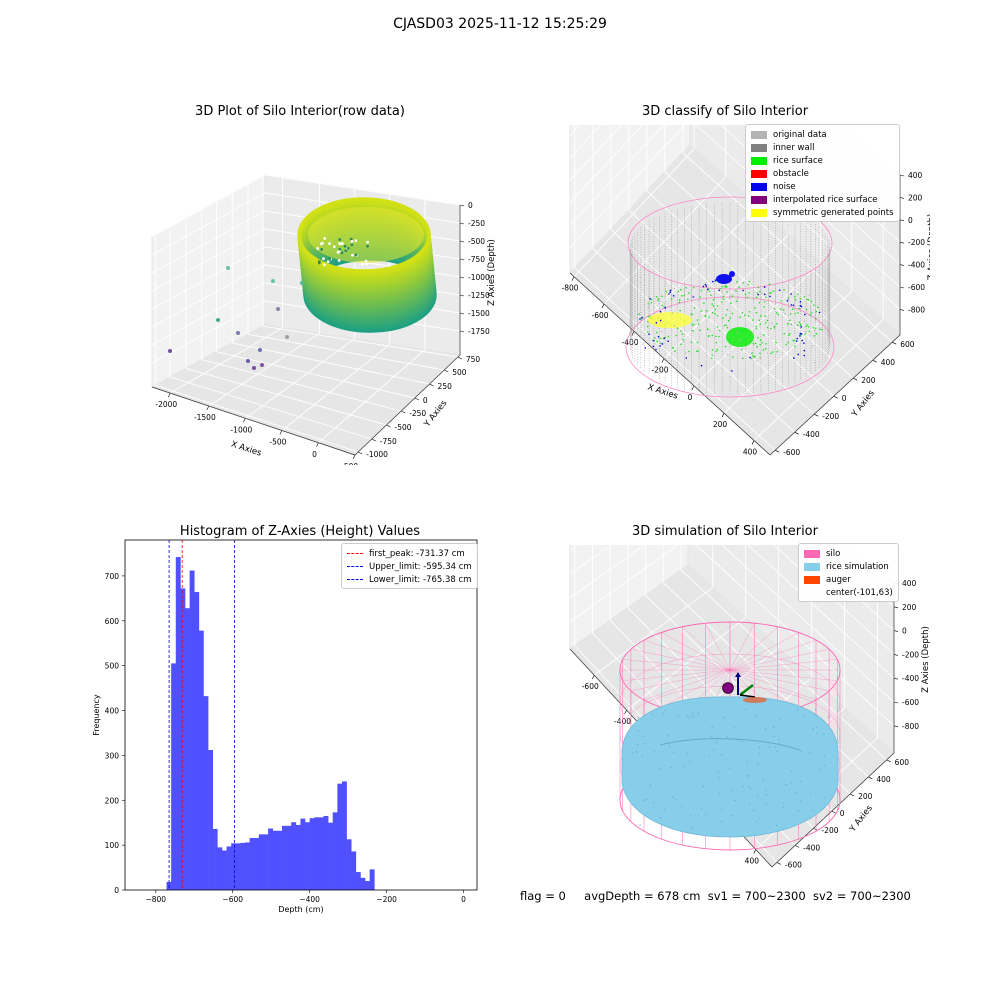 The height and width of the screenshot is (1000, 1000). What do you see at coordinates (857, 566) in the screenshot?
I see `legend-label: rice simulation` at bounding box center [857, 566].